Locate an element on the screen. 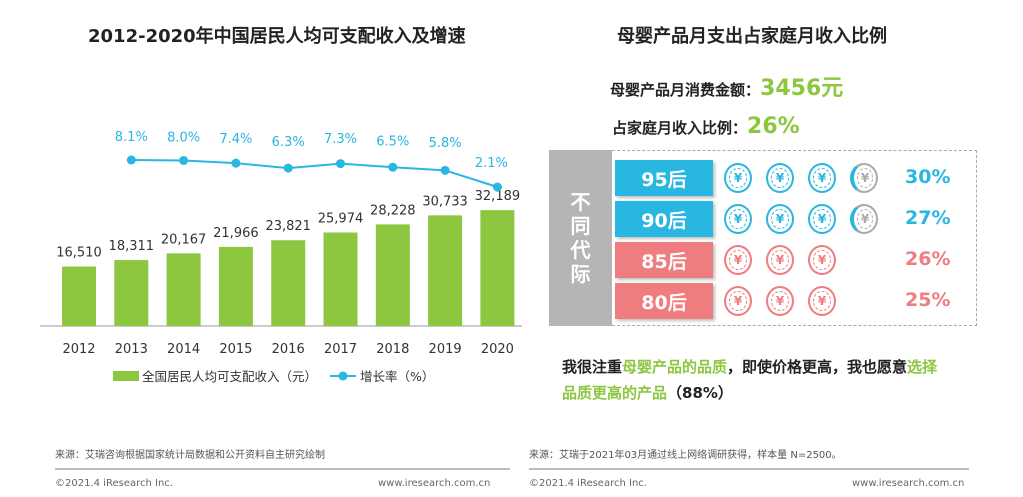 The image size is (1023, 497). x-tick-label: 2013 is located at coordinates (131, 349).